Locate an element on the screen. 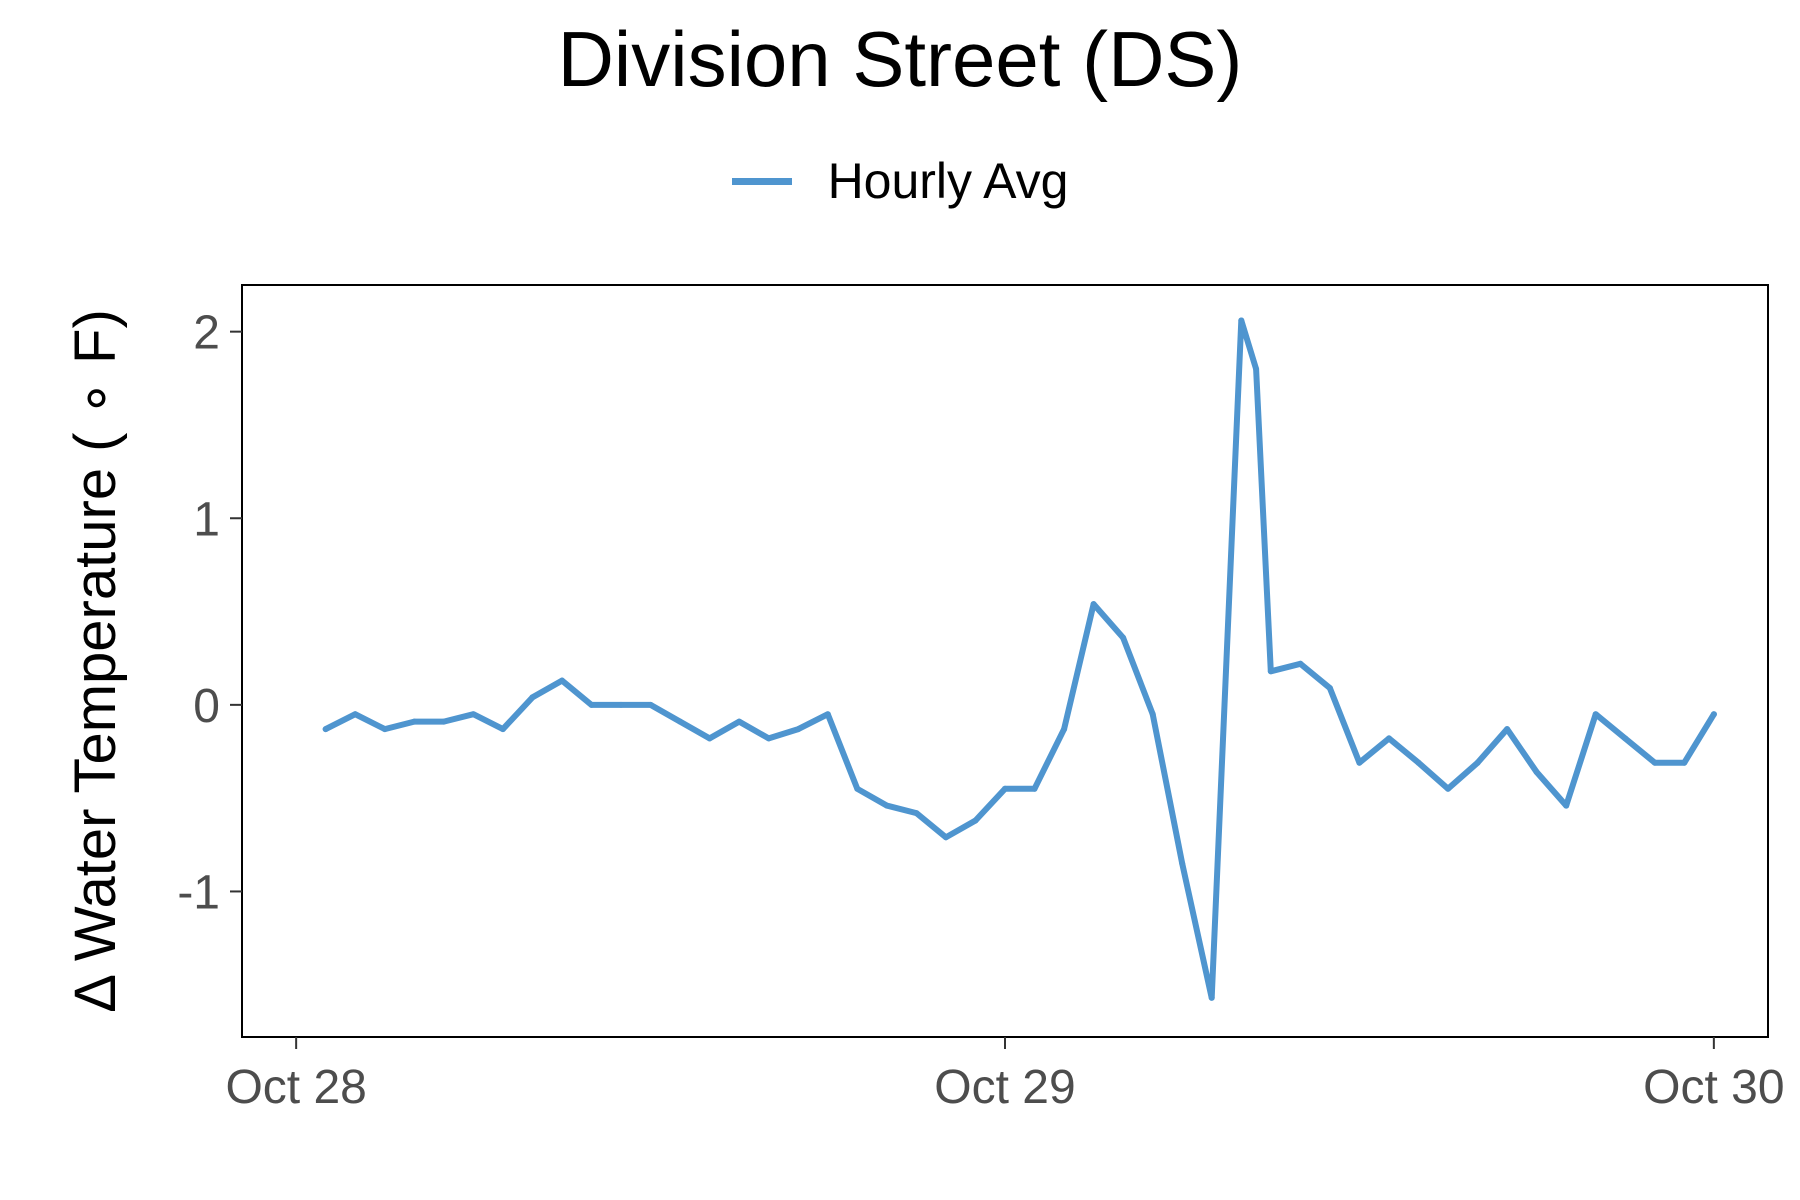 The width and height of the screenshot is (1800, 1200). chart-title: Division Street (DS) is located at coordinates (900, 59).